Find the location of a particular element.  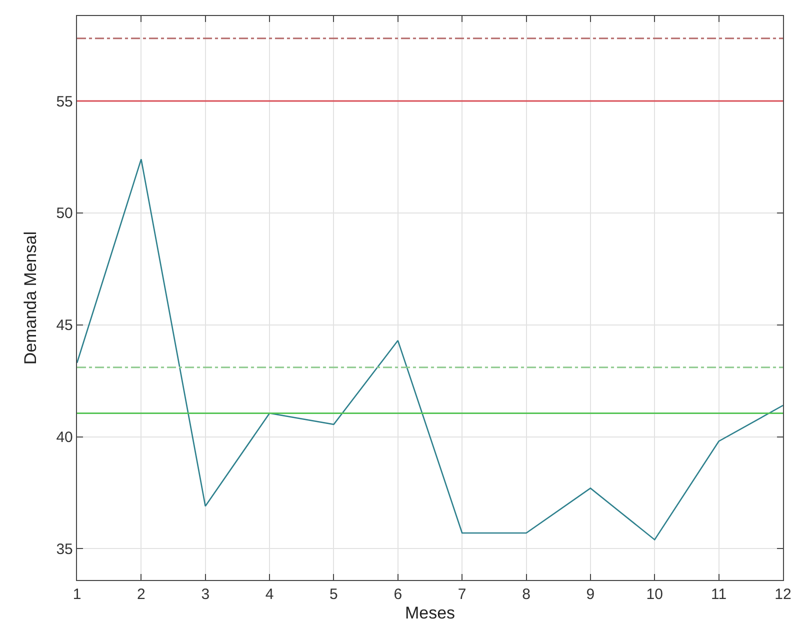

y-tick-label: 35 is located at coordinates (64, 549).